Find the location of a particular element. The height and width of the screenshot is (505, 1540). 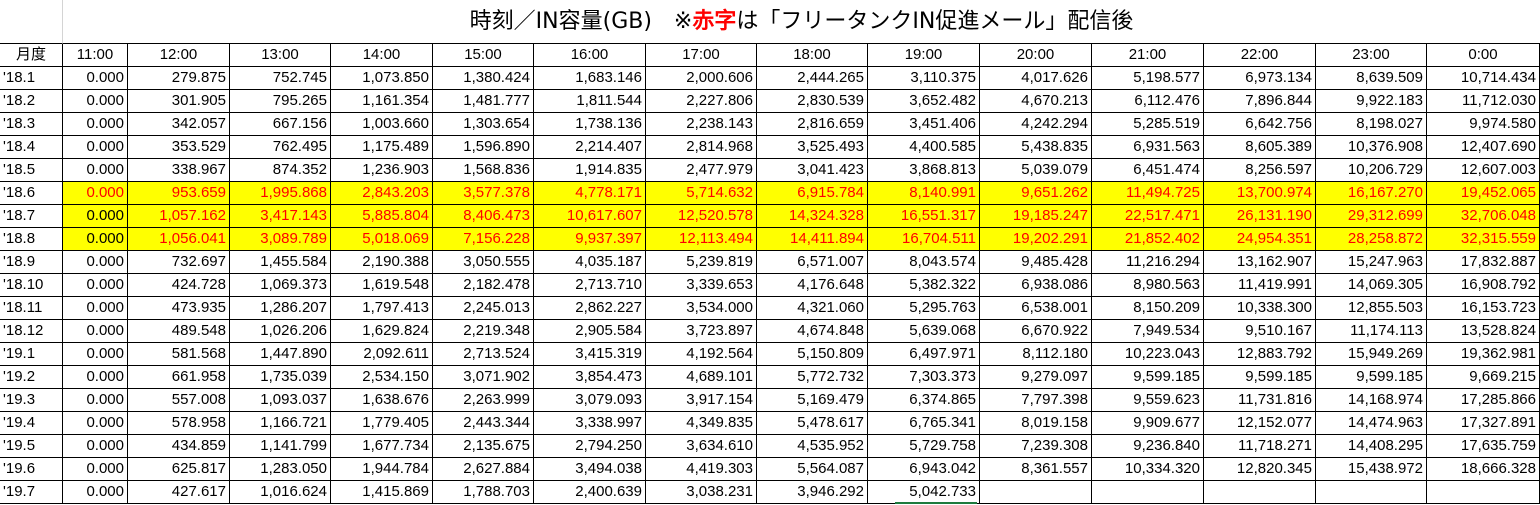

value-cell: 16,704.511 is located at coordinates (924, 239).